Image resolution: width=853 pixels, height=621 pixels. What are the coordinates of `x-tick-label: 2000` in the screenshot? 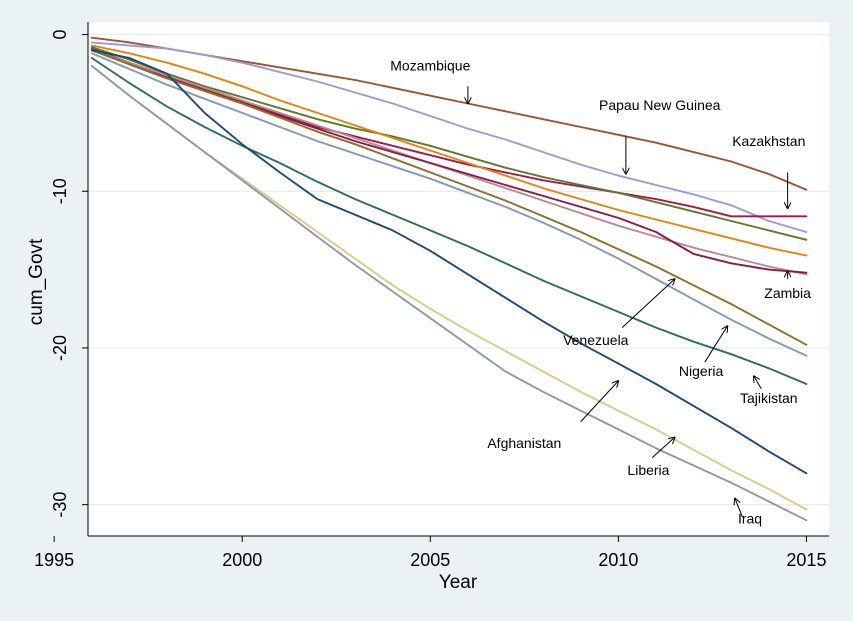 It's located at (242, 560).